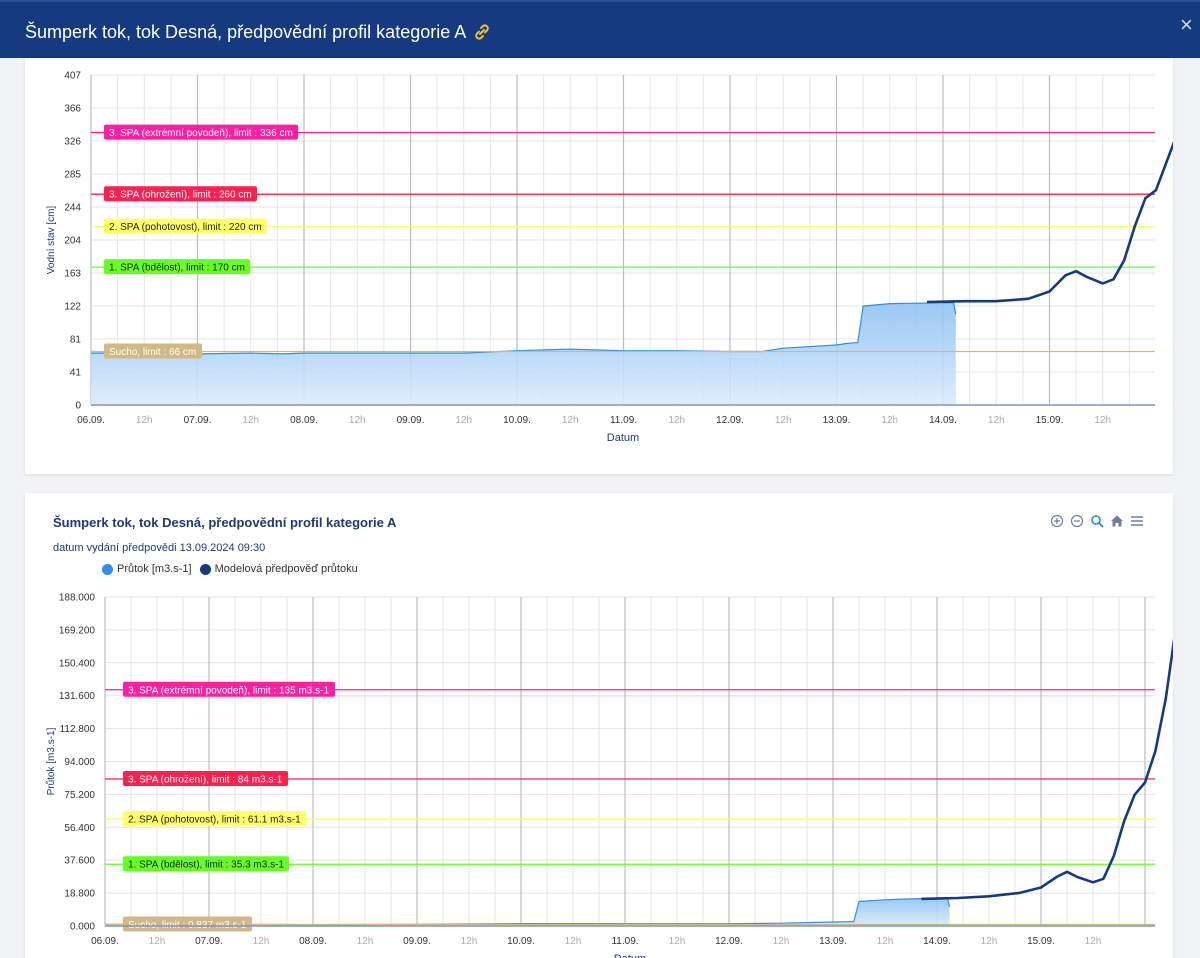 The height and width of the screenshot is (958, 1200). I want to click on y-tick-label: 0, so click(78, 406).